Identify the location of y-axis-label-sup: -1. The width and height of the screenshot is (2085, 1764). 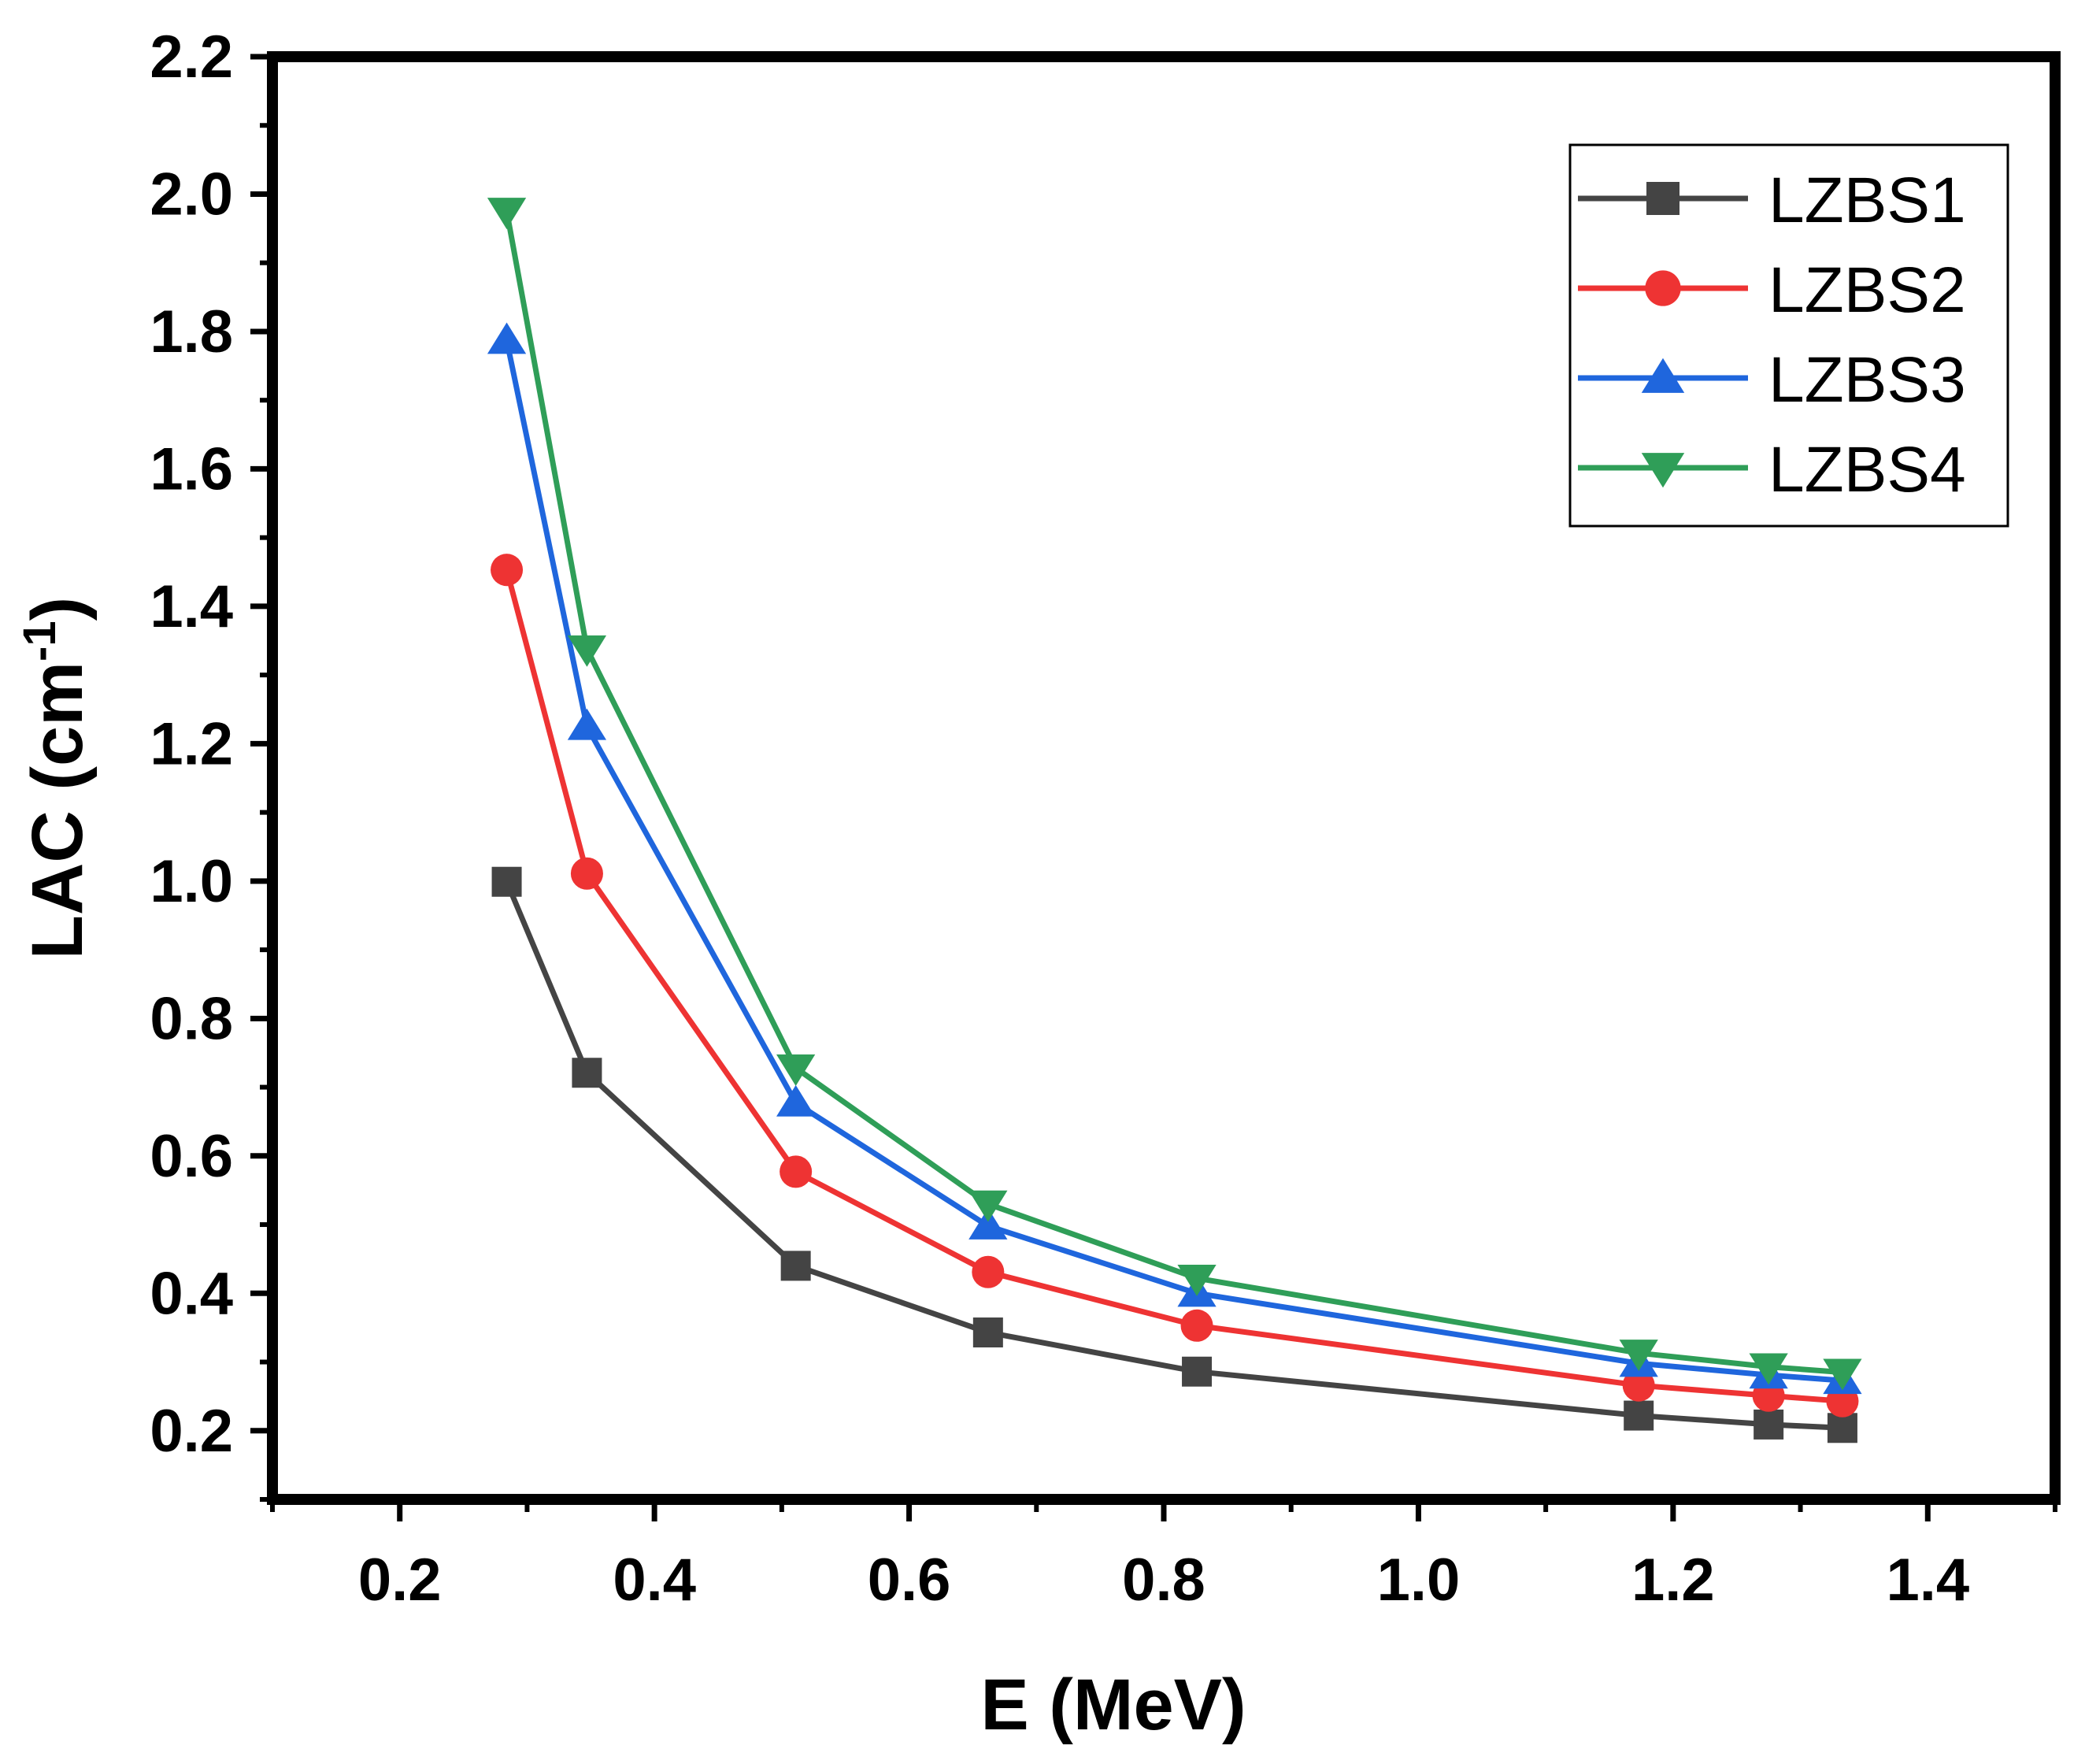
(39, 641).